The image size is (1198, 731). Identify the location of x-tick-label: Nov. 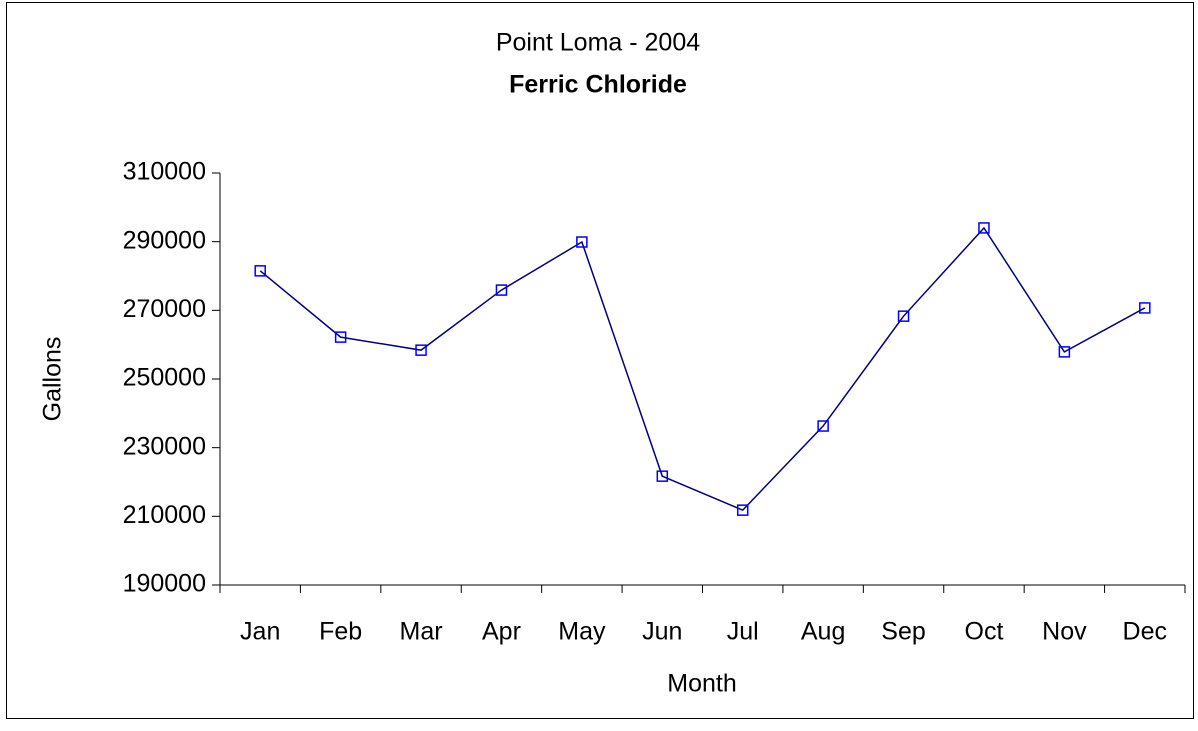
(1064, 632).